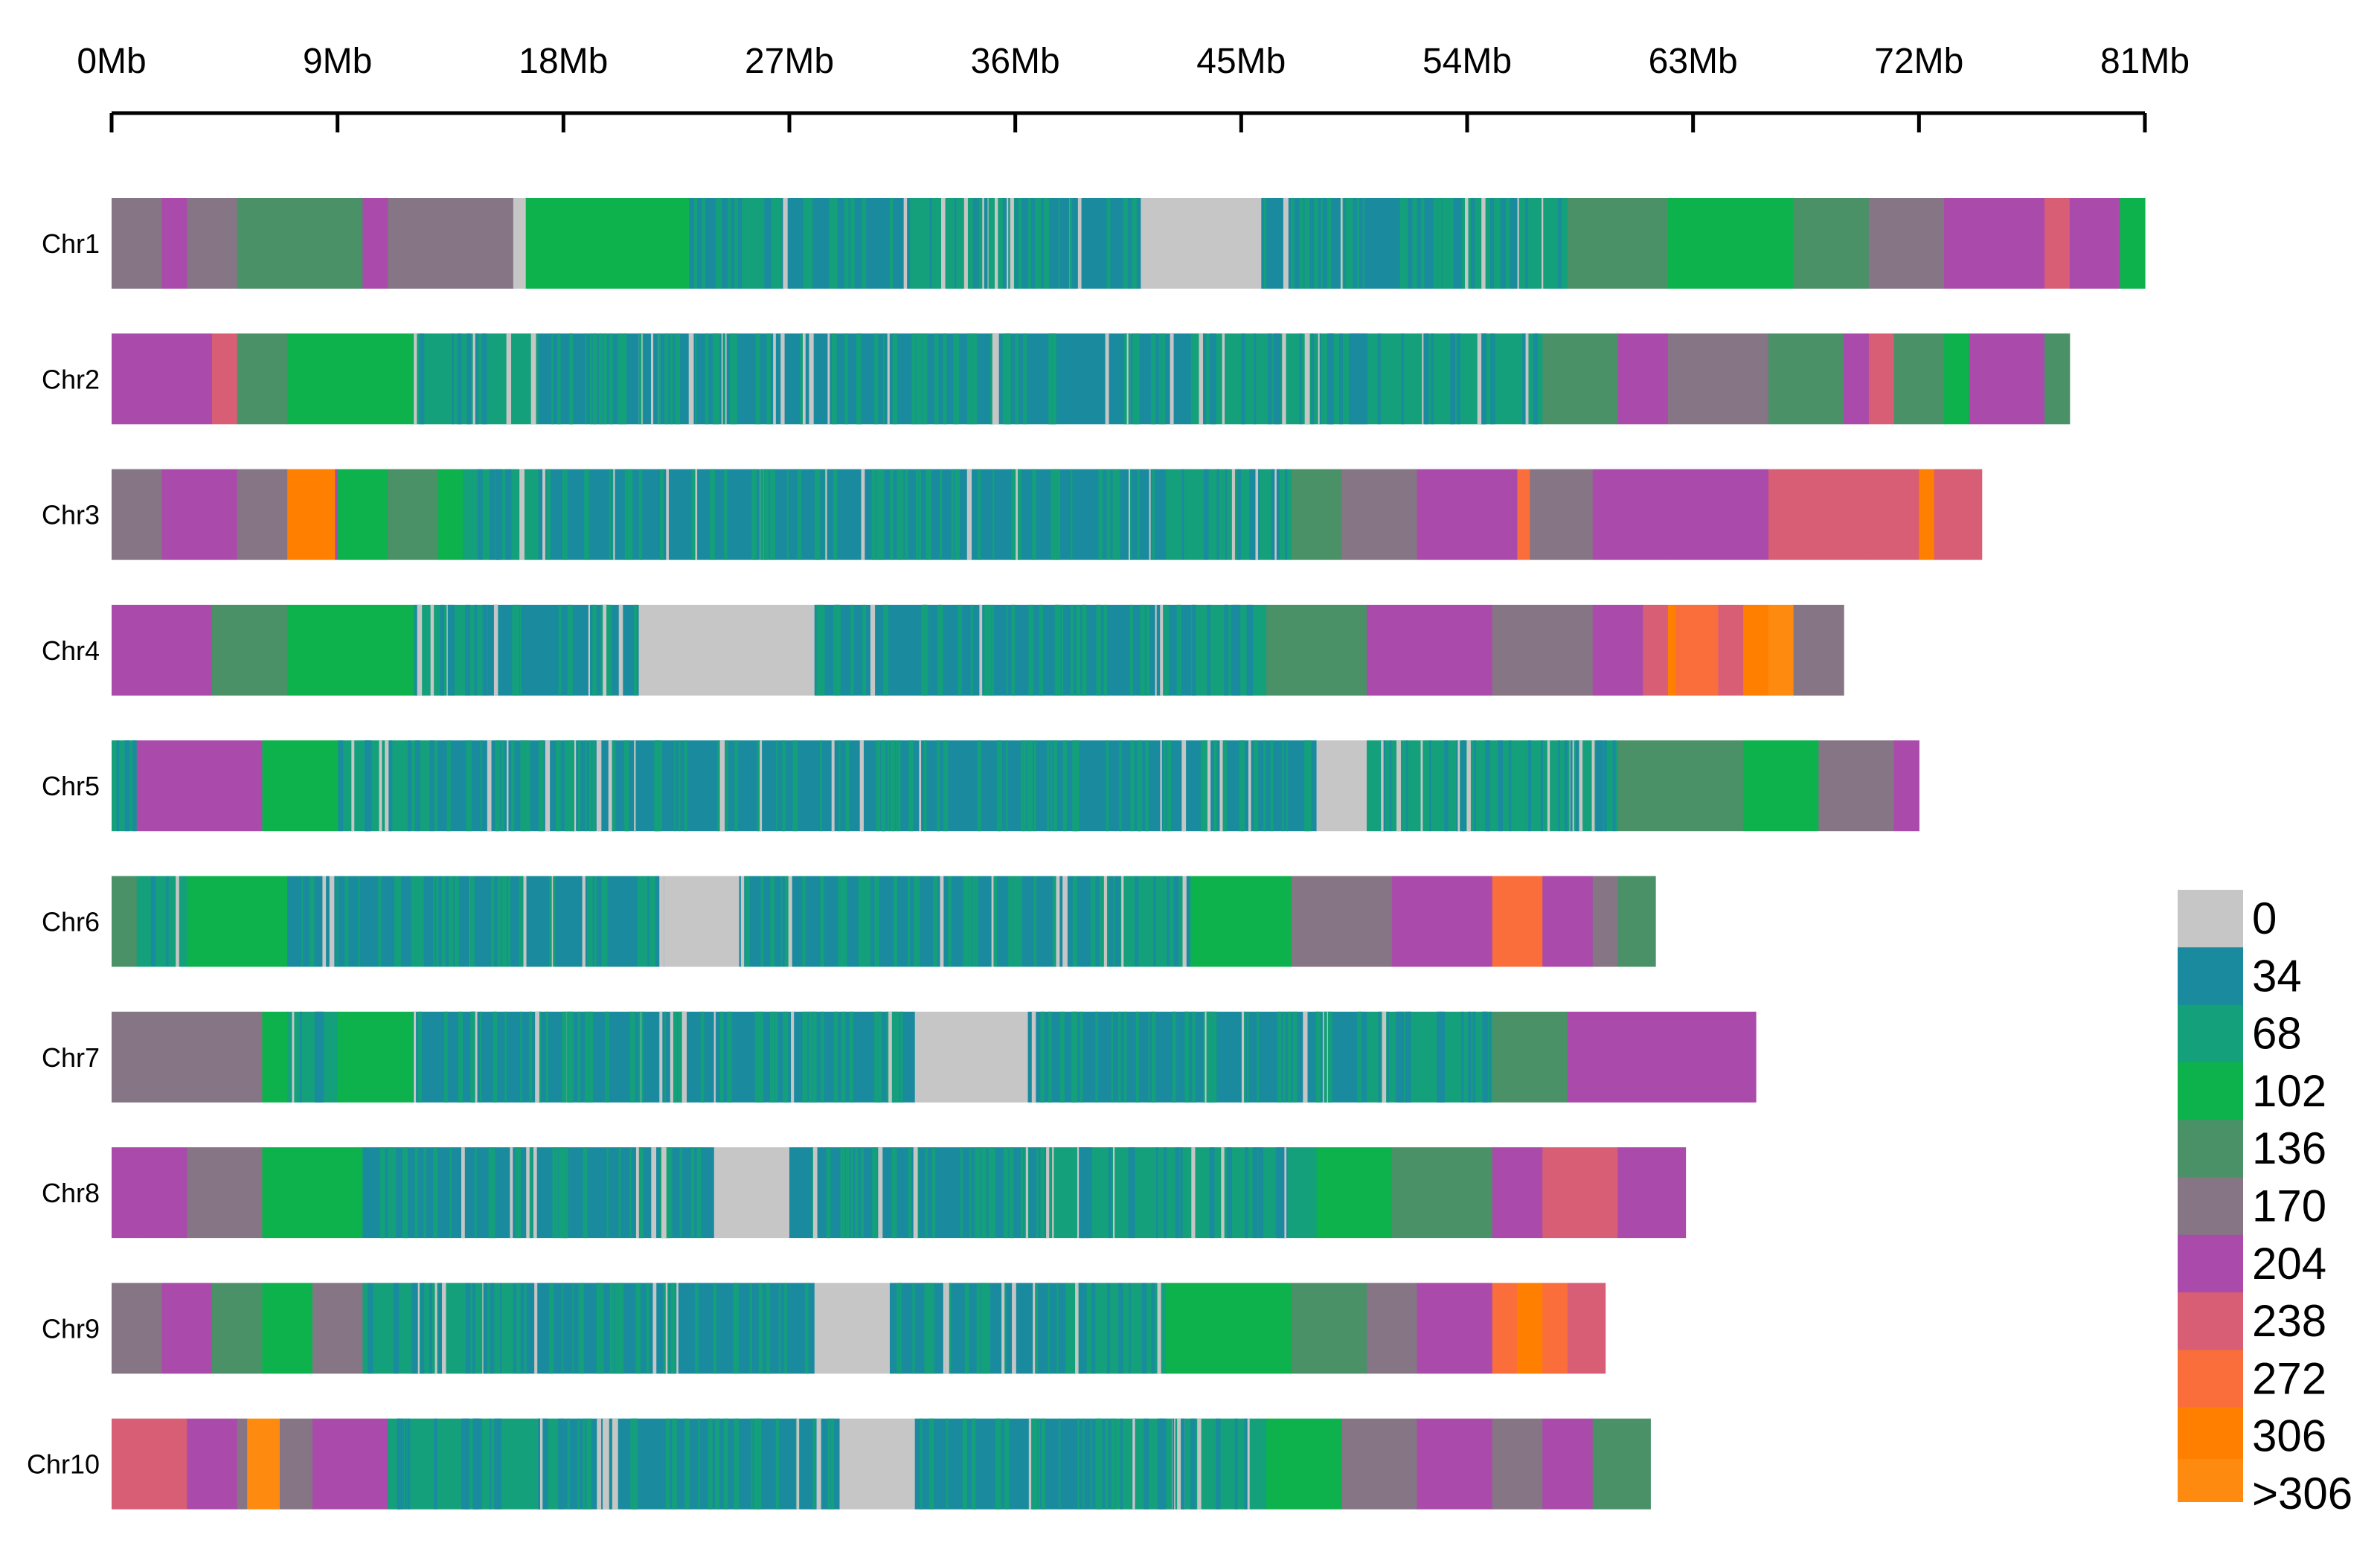 This screenshot has height=1546, width=2380. I want to click on chromosome-label: Chr5, so click(71, 786).